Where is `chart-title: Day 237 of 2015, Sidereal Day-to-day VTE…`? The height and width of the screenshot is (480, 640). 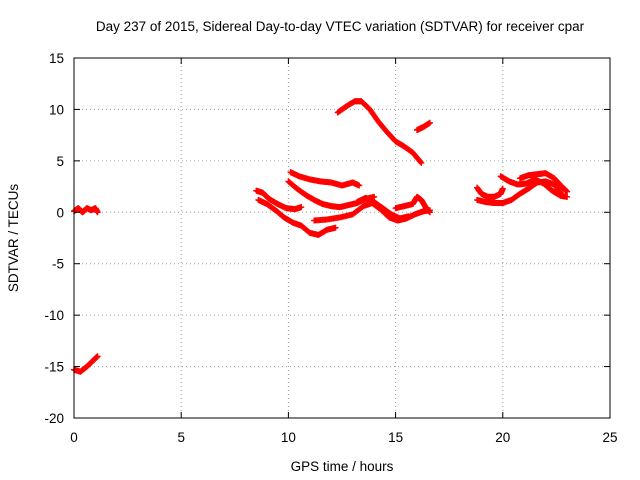 chart-title: Day 237 of 2015, Sidereal Day-to-day VTE… is located at coordinates (340, 26).